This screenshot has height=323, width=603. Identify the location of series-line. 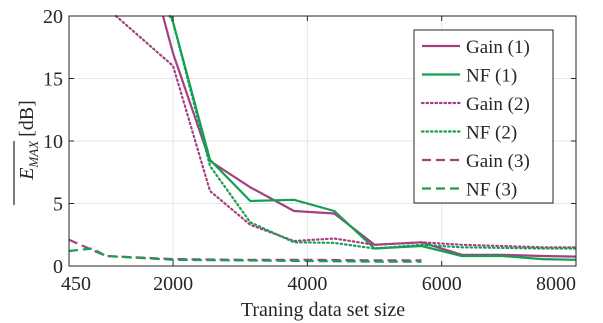
(245, 255).